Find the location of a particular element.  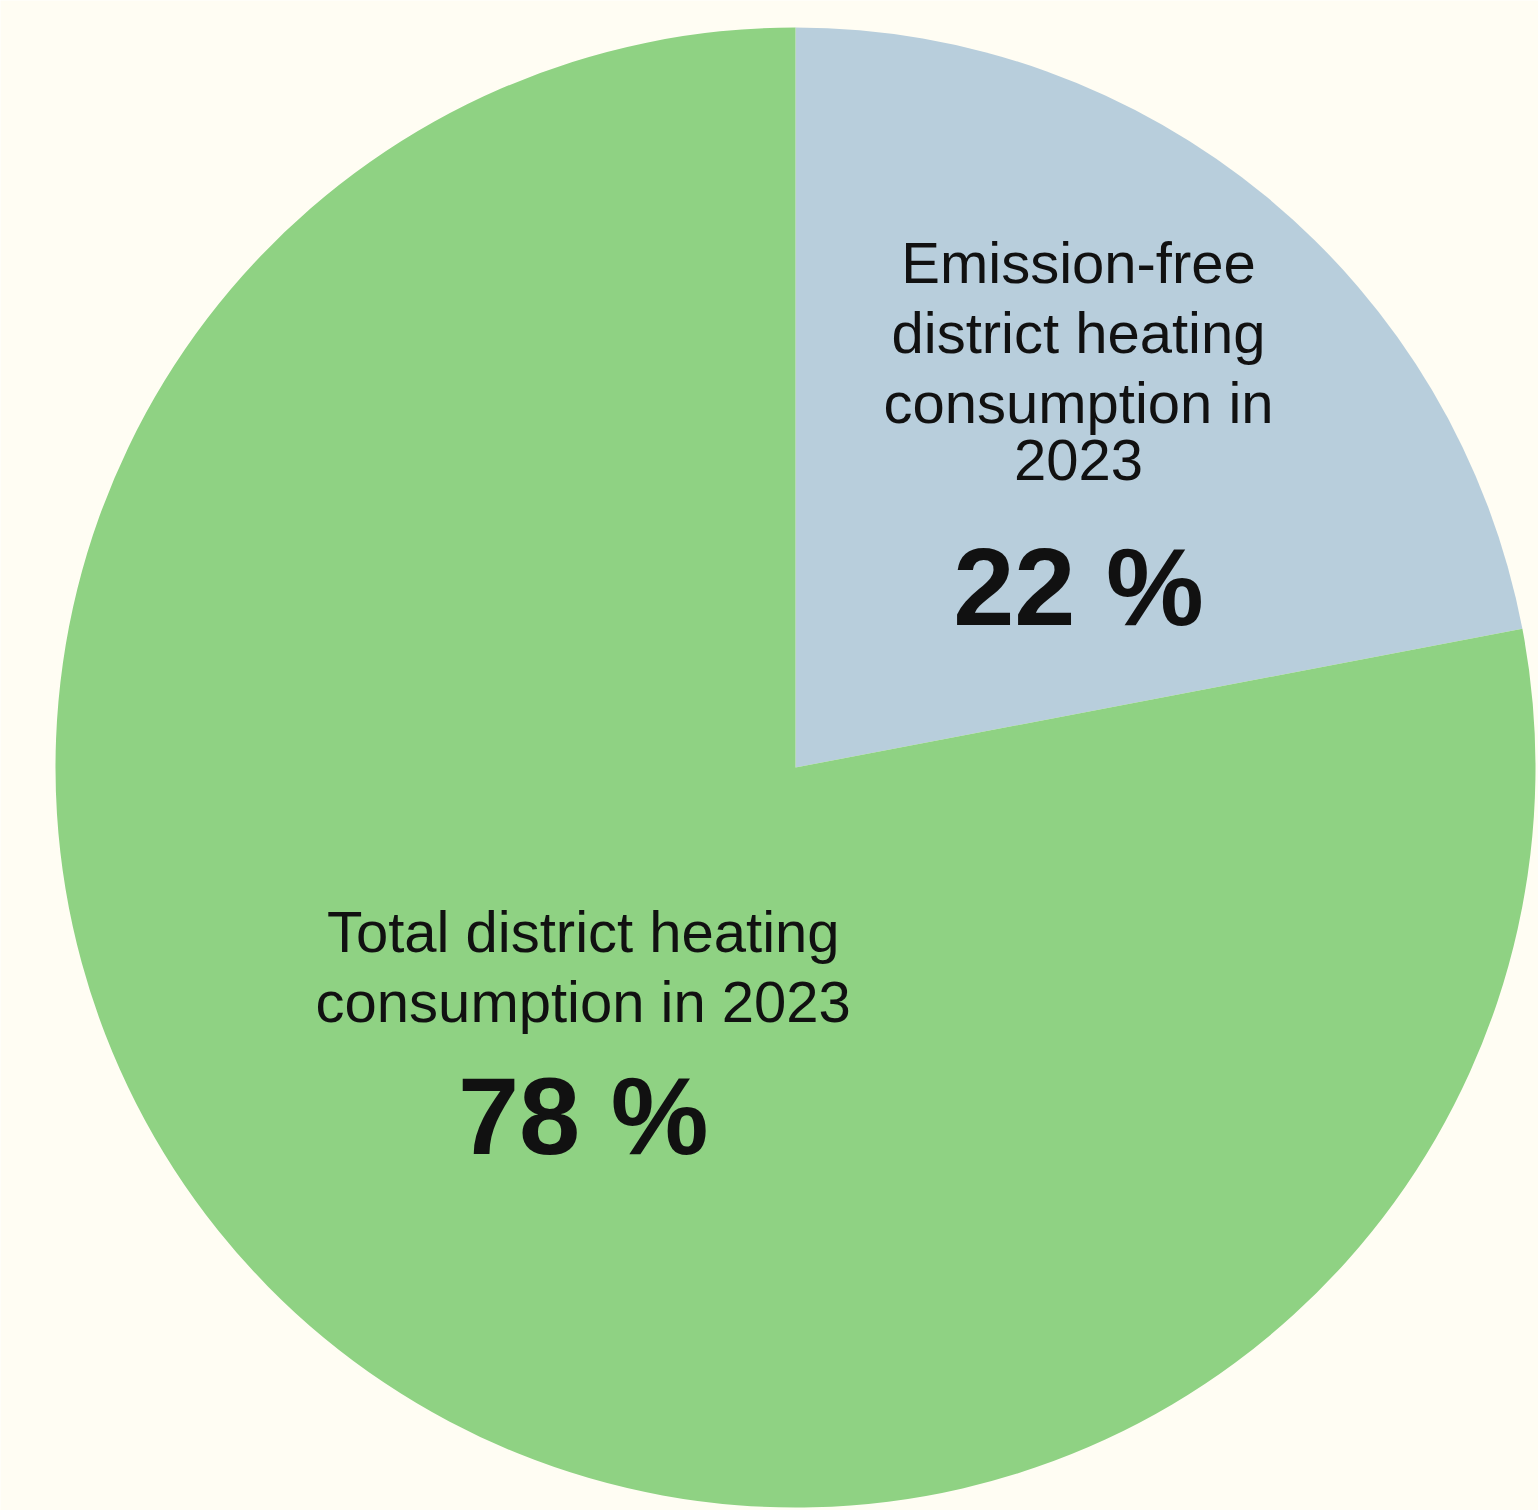

slice-label: Emission-free district heating consumption in 2023 is located at coordinates (1078, 361).